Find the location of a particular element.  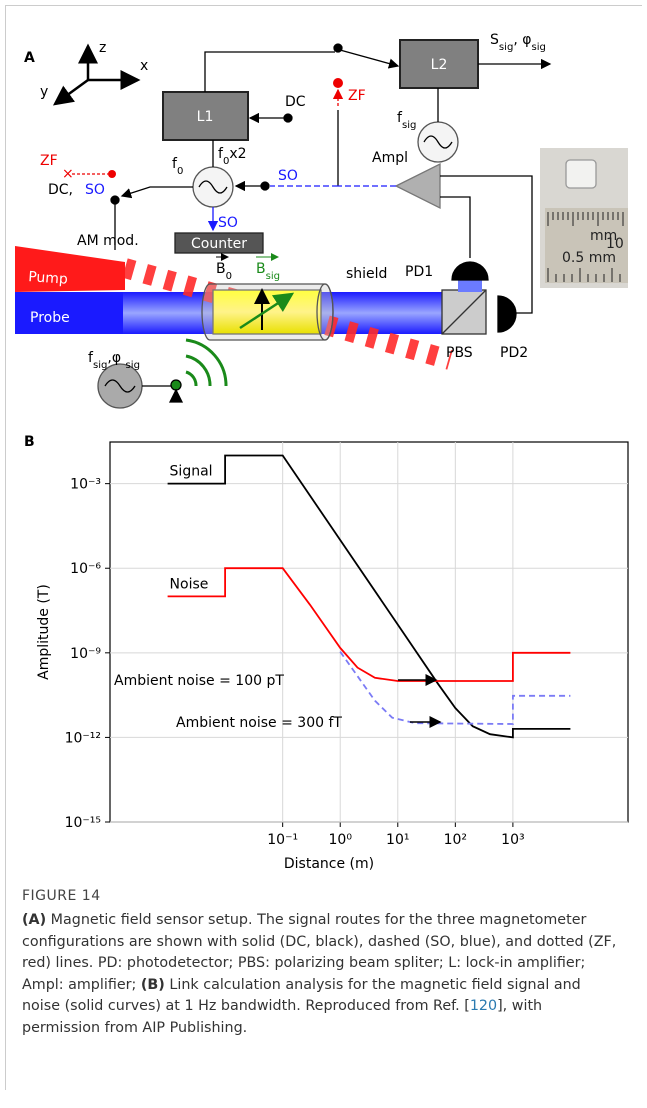

panel-label: B is located at coordinates (29, 442).